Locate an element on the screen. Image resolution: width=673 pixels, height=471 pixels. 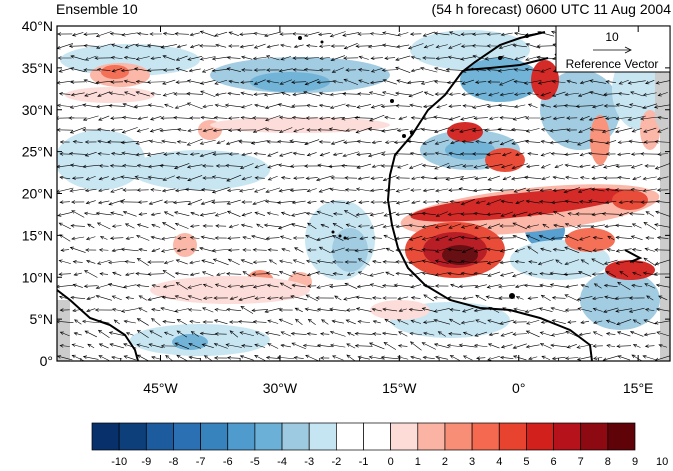
colorbar-label: 1 is located at coordinates (418, 462).